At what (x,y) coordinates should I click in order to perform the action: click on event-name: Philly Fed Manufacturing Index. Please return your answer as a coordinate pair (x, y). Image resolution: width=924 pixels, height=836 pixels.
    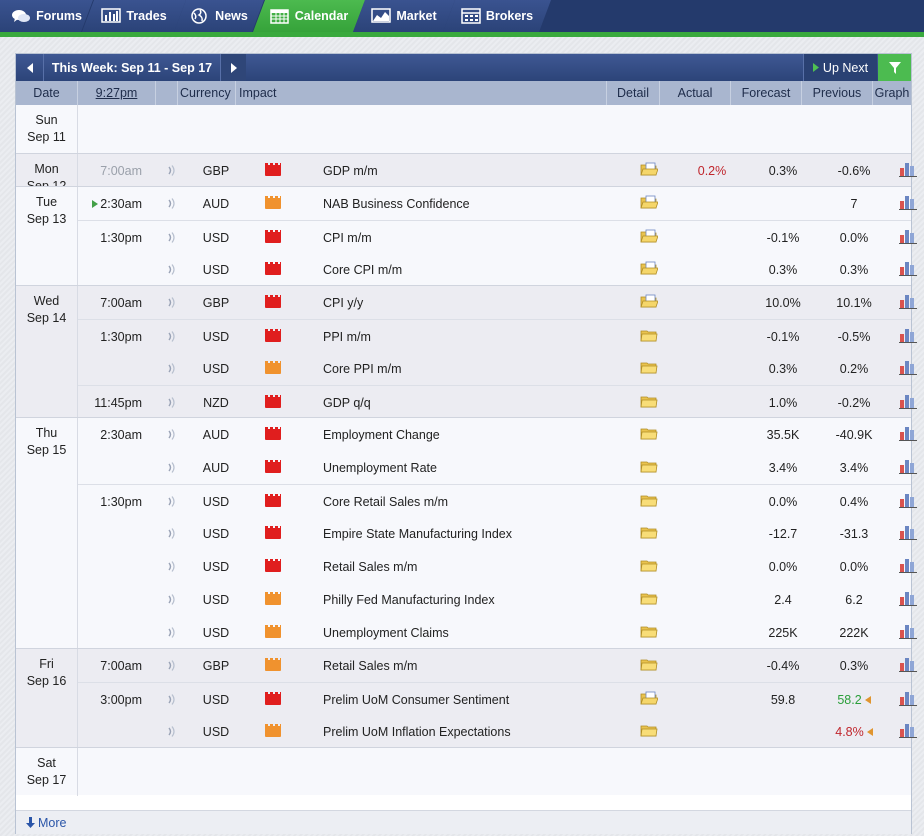
    Looking at the image, I should click on (409, 599).